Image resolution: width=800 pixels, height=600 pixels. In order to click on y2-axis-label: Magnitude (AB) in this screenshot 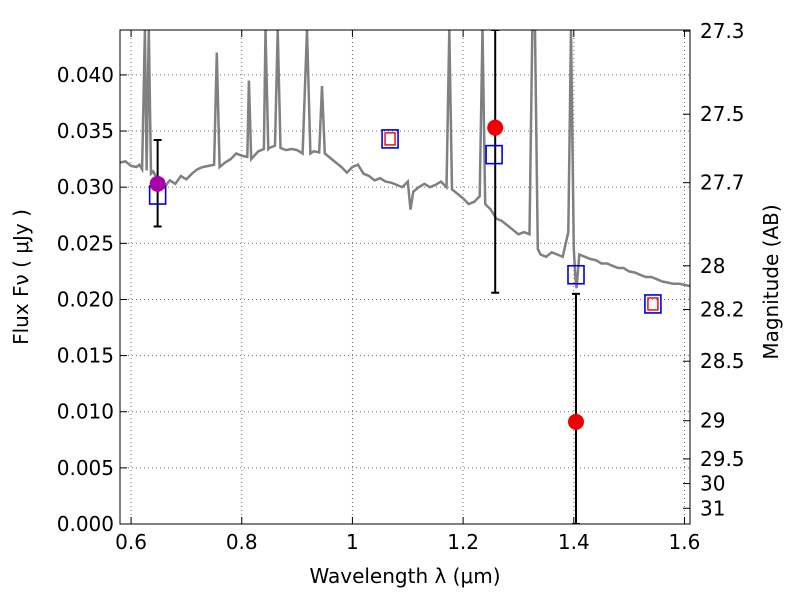, I will do `click(771, 281)`.